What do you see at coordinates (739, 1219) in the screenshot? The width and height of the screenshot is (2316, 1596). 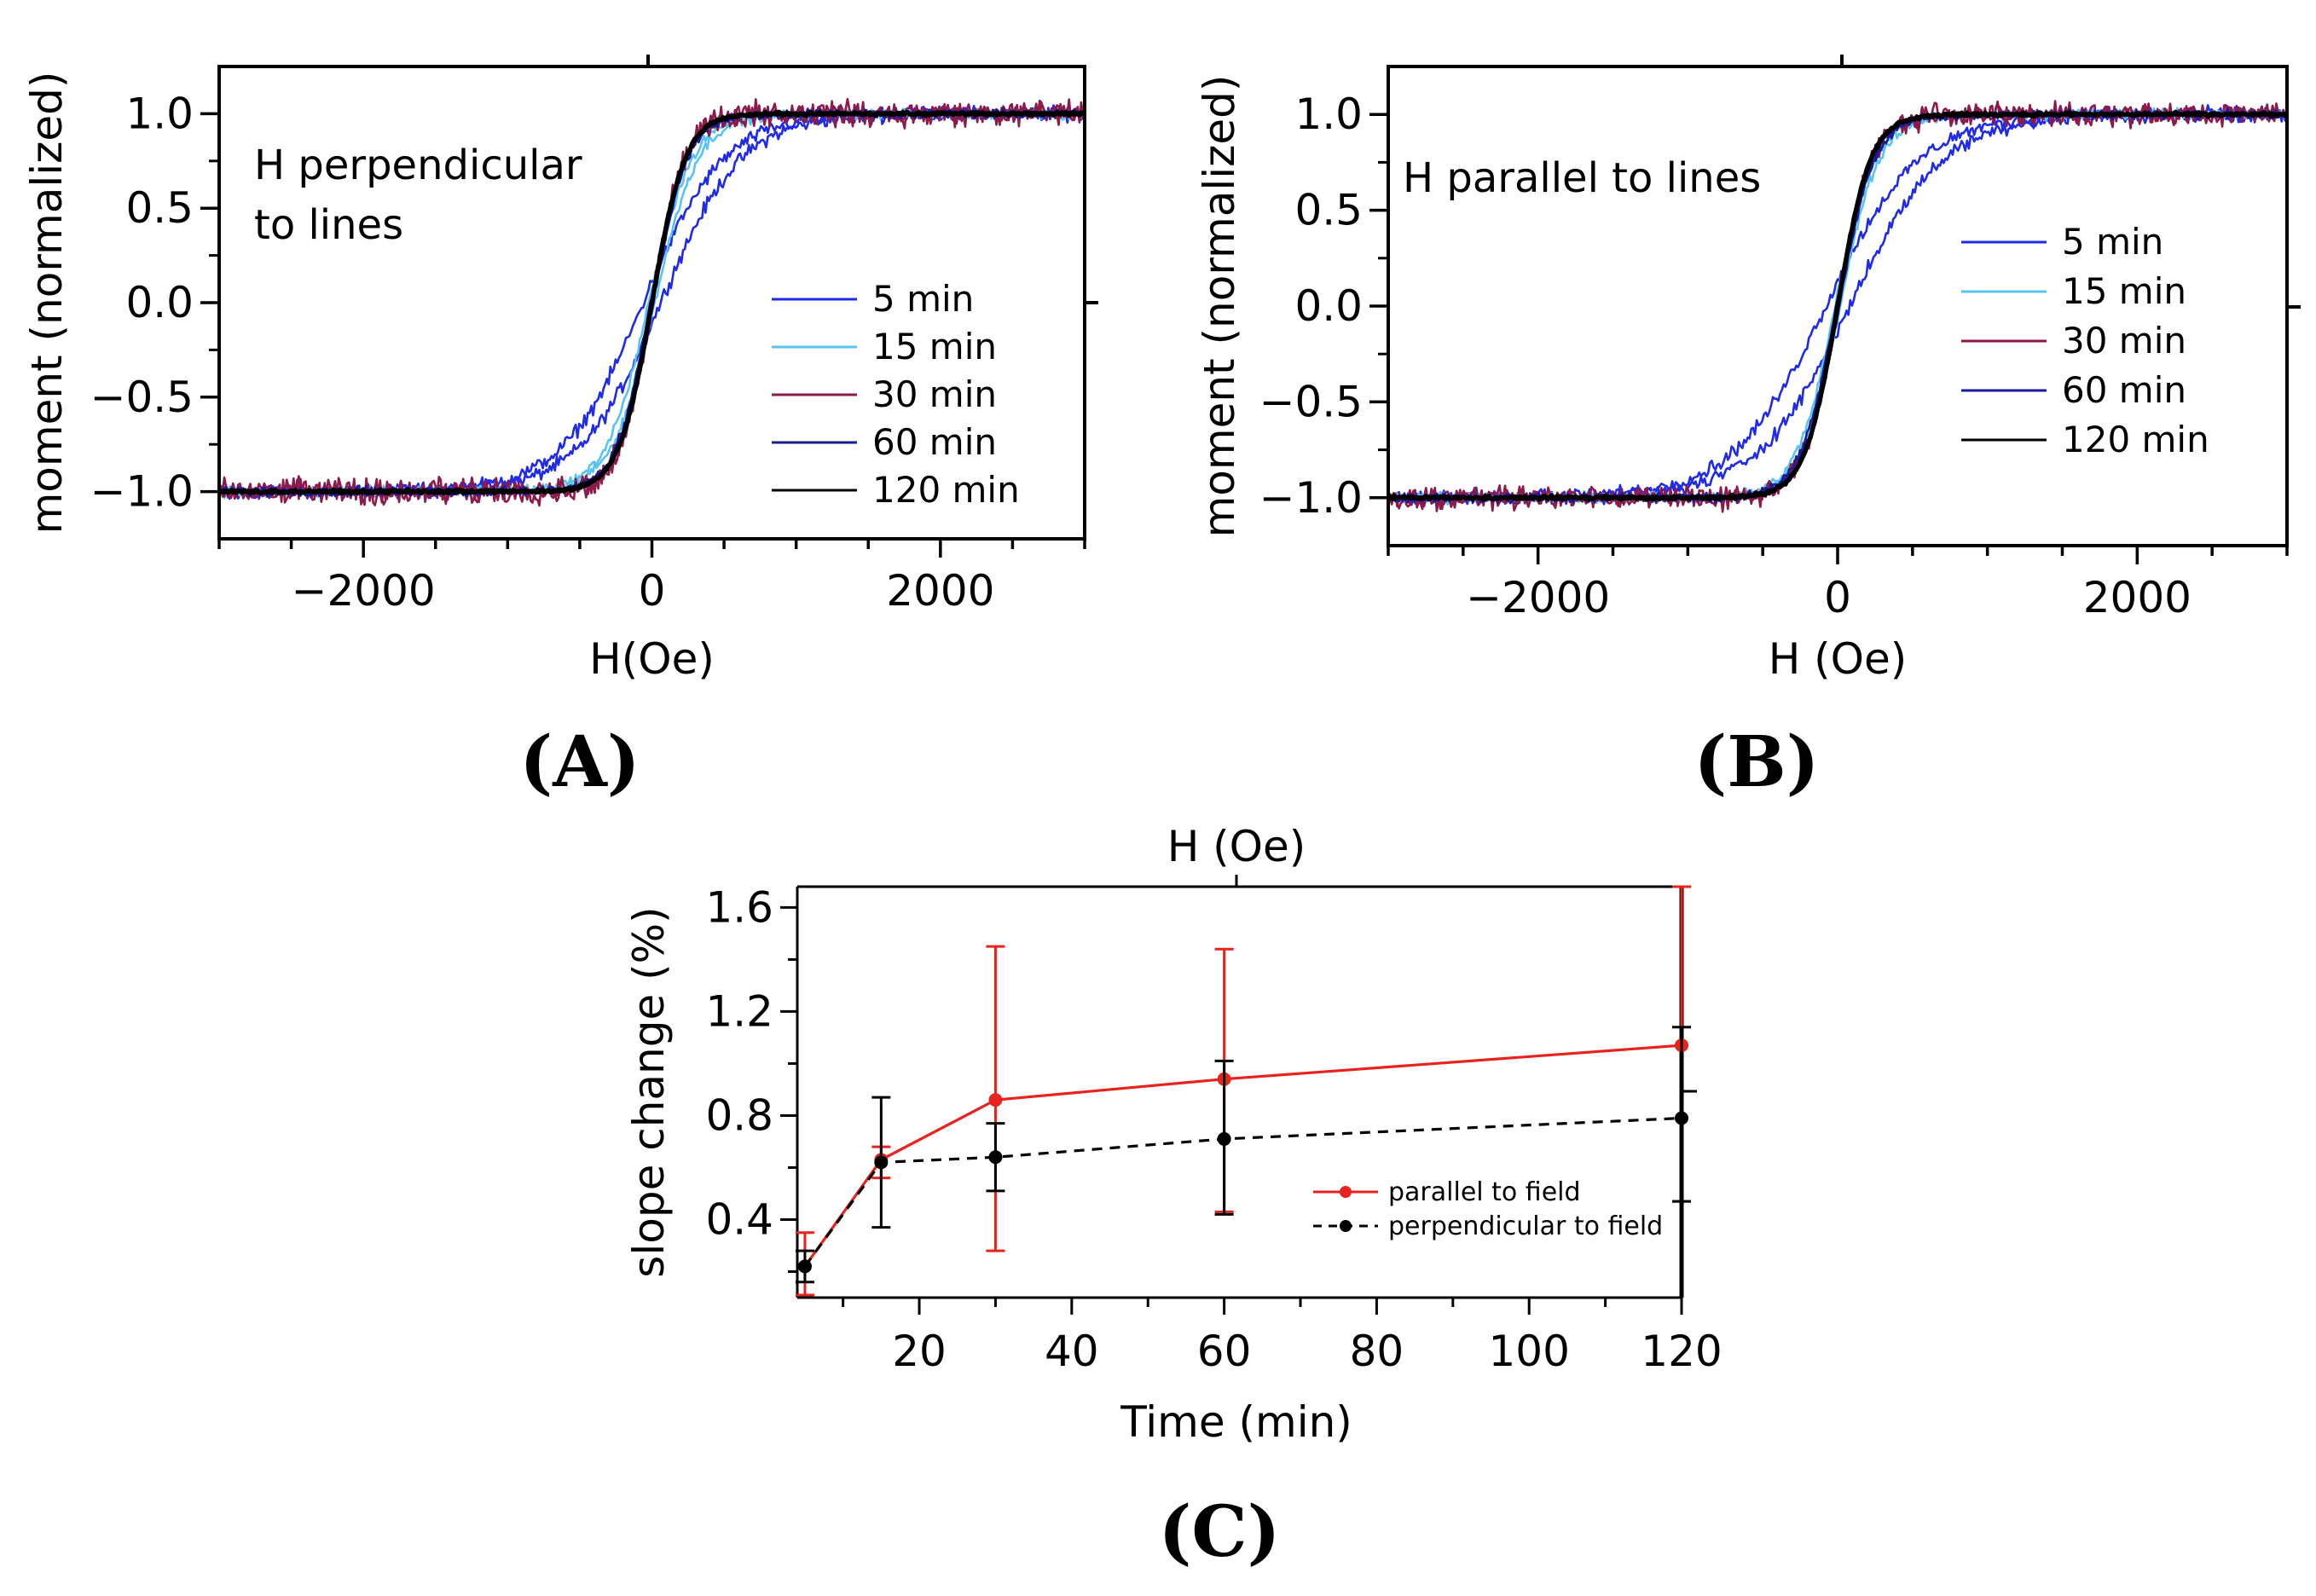 I see `y-tick-label: 0.4` at bounding box center [739, 1219].